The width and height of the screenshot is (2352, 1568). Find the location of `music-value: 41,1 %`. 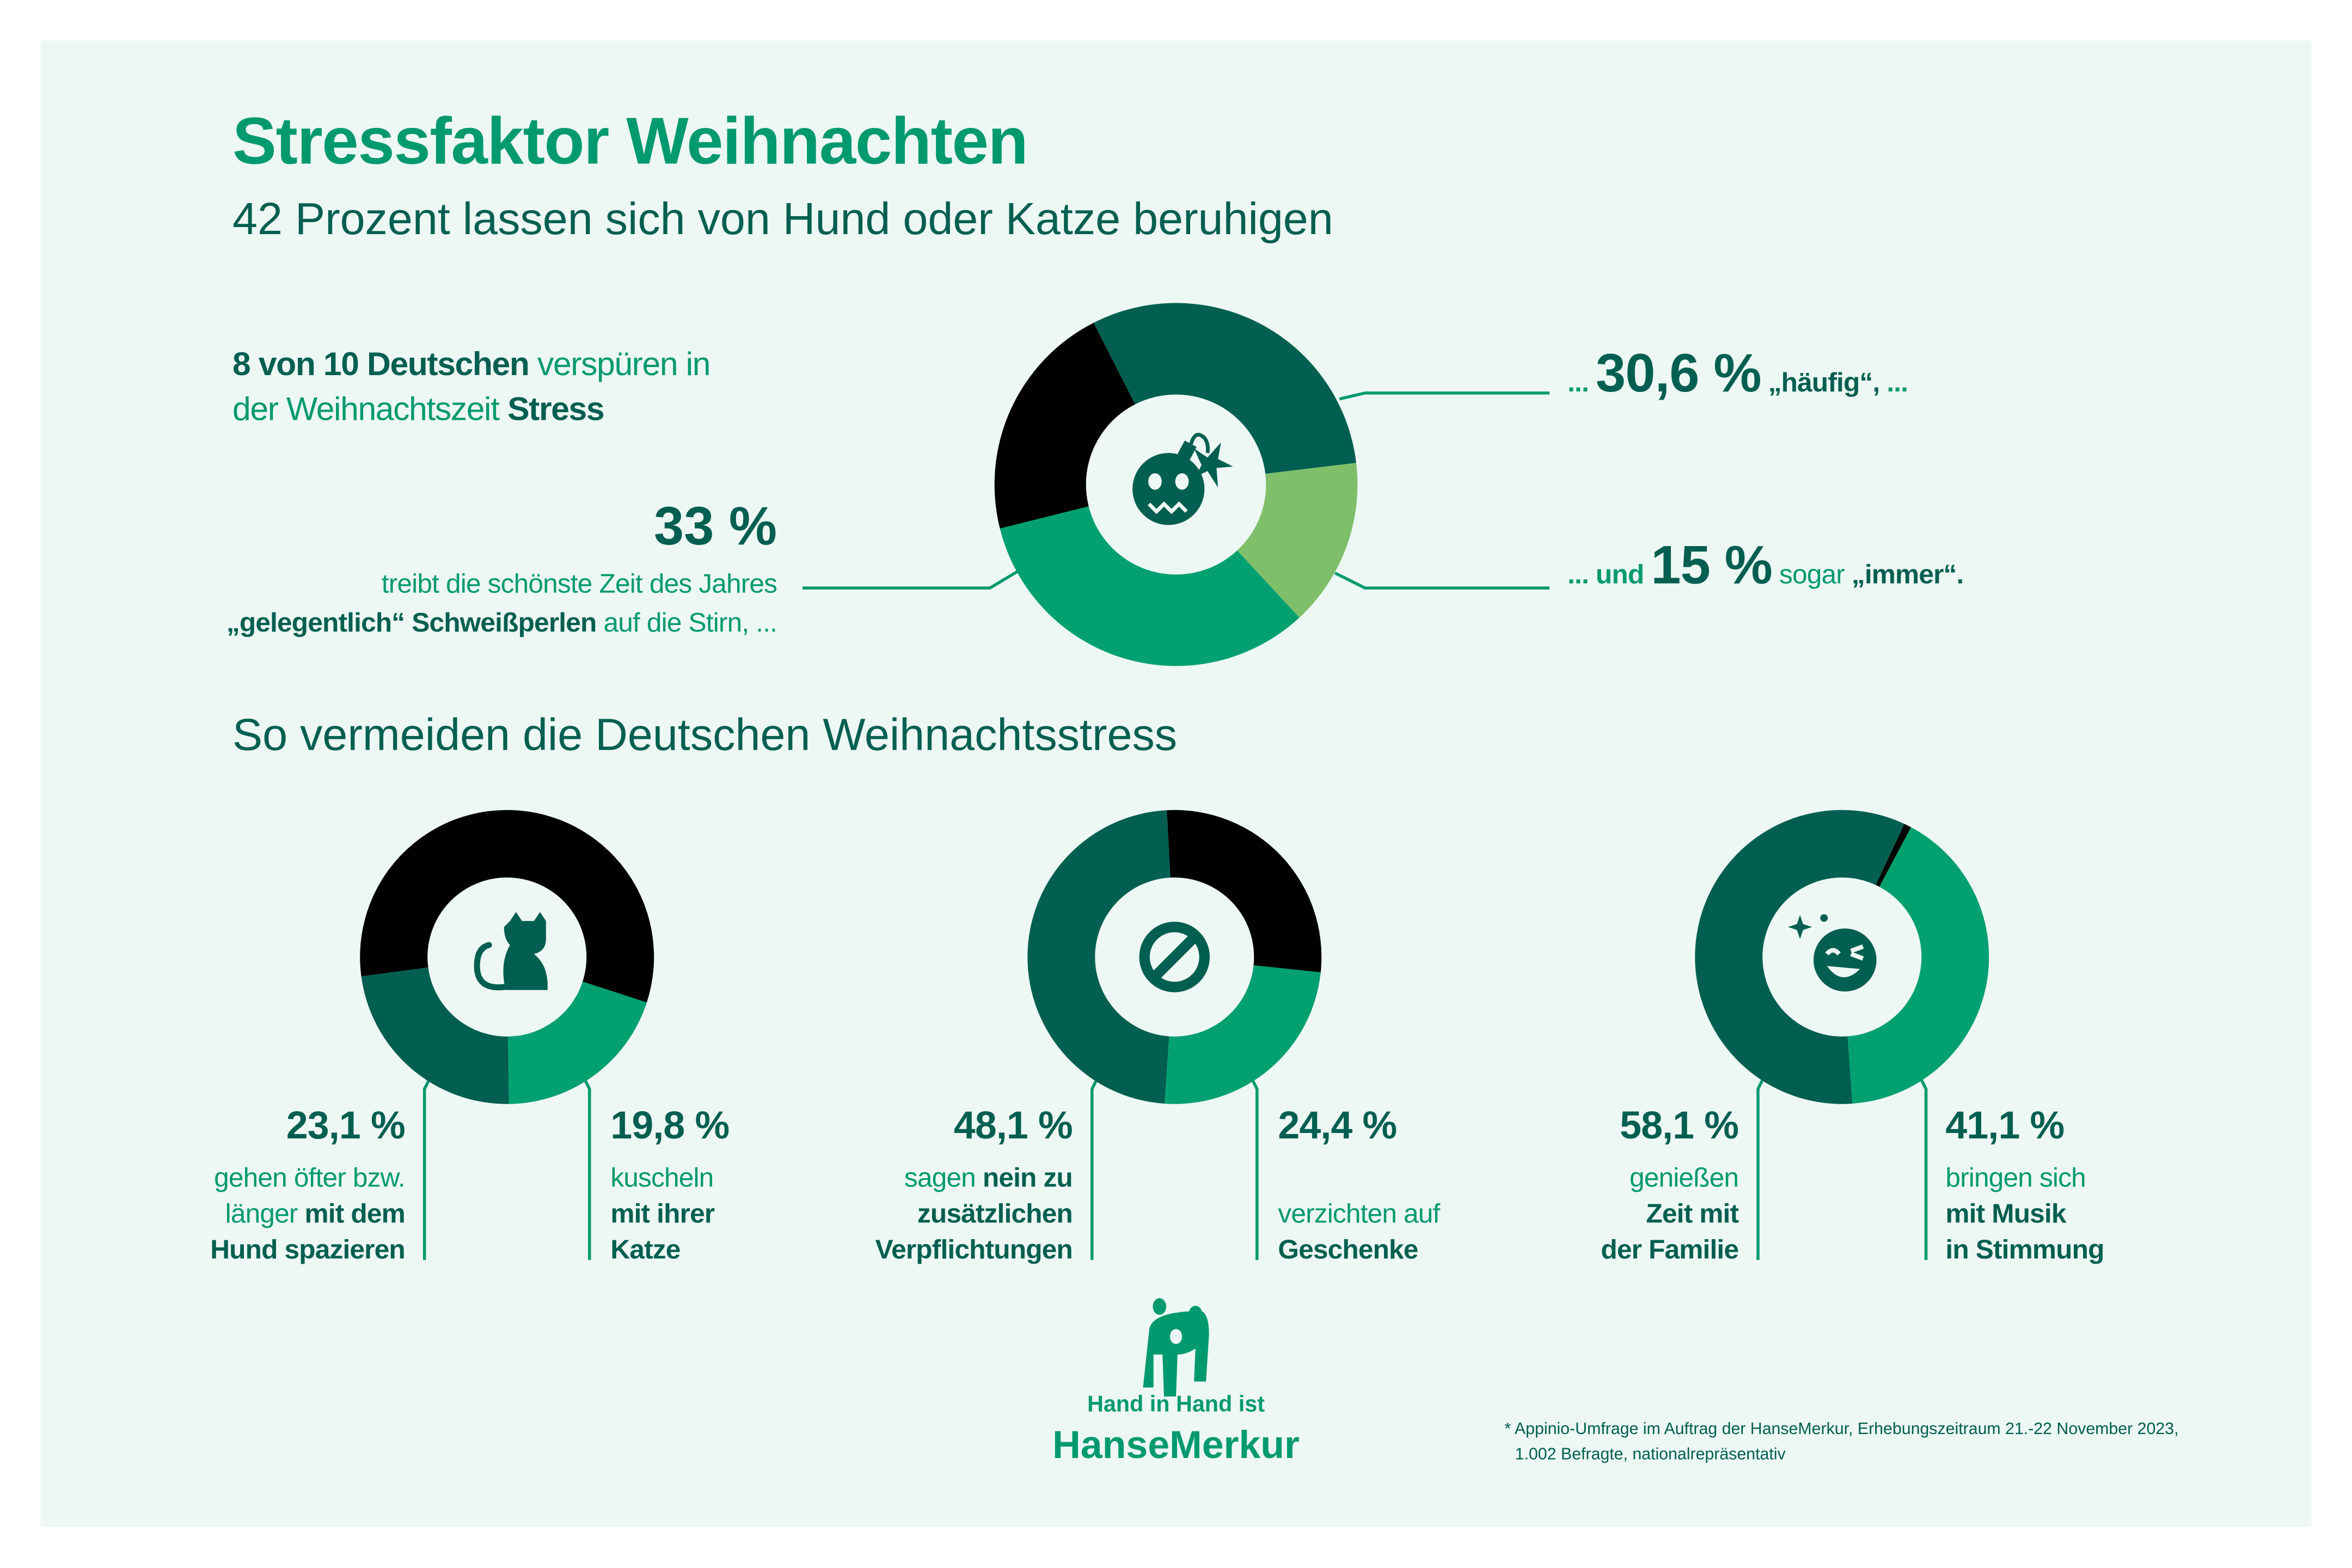

music-value: 41,1 % is located at coordinates (2005, 1125).